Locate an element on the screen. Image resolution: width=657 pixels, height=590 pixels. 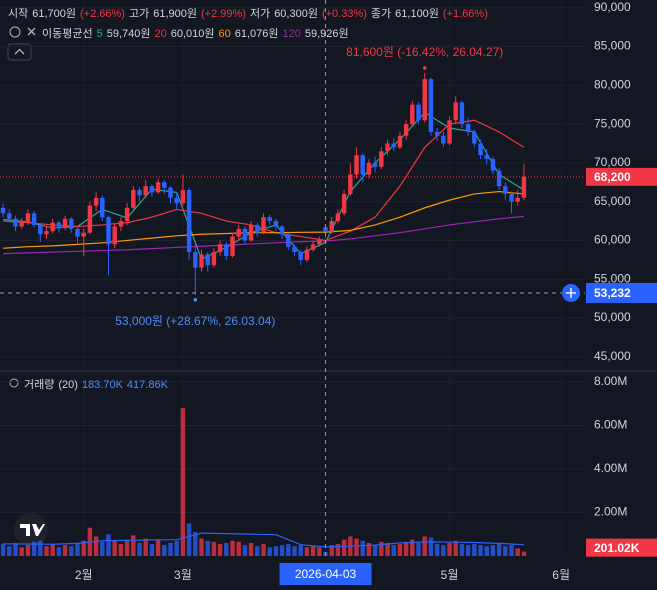
y-tick-label: 55,000 is located at coordinates (612, 278).